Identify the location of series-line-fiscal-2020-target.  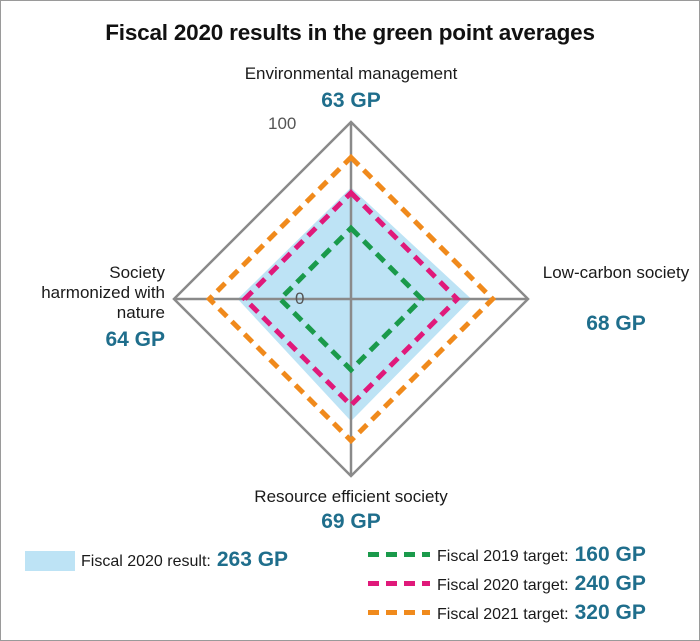
(351, 299).